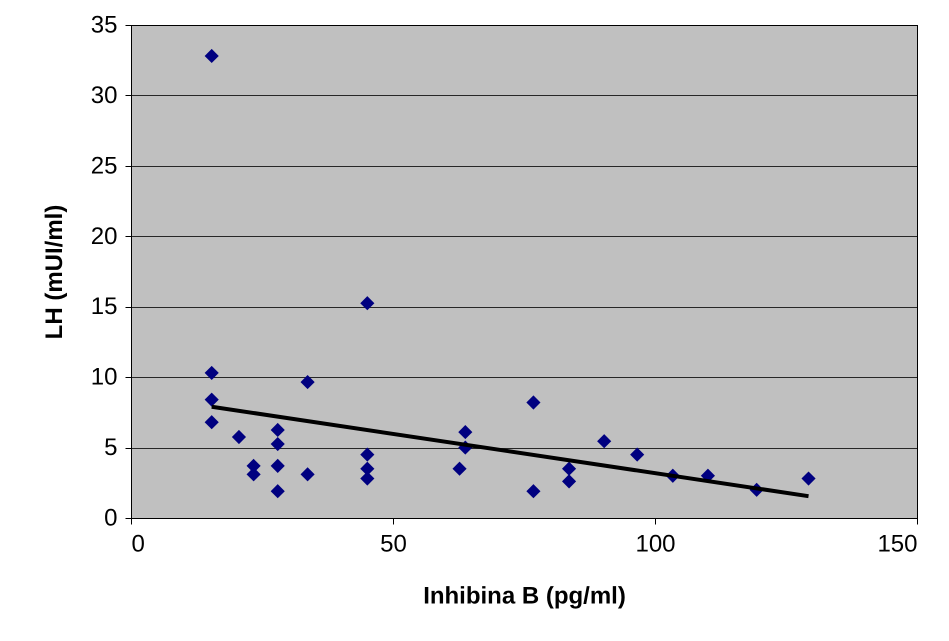 This screenshot has width=949, height=641. Describe the element at coordinates (54, 272) in the screenshot. I see `y-axis-title: LH (mUI/ml)` at that location.